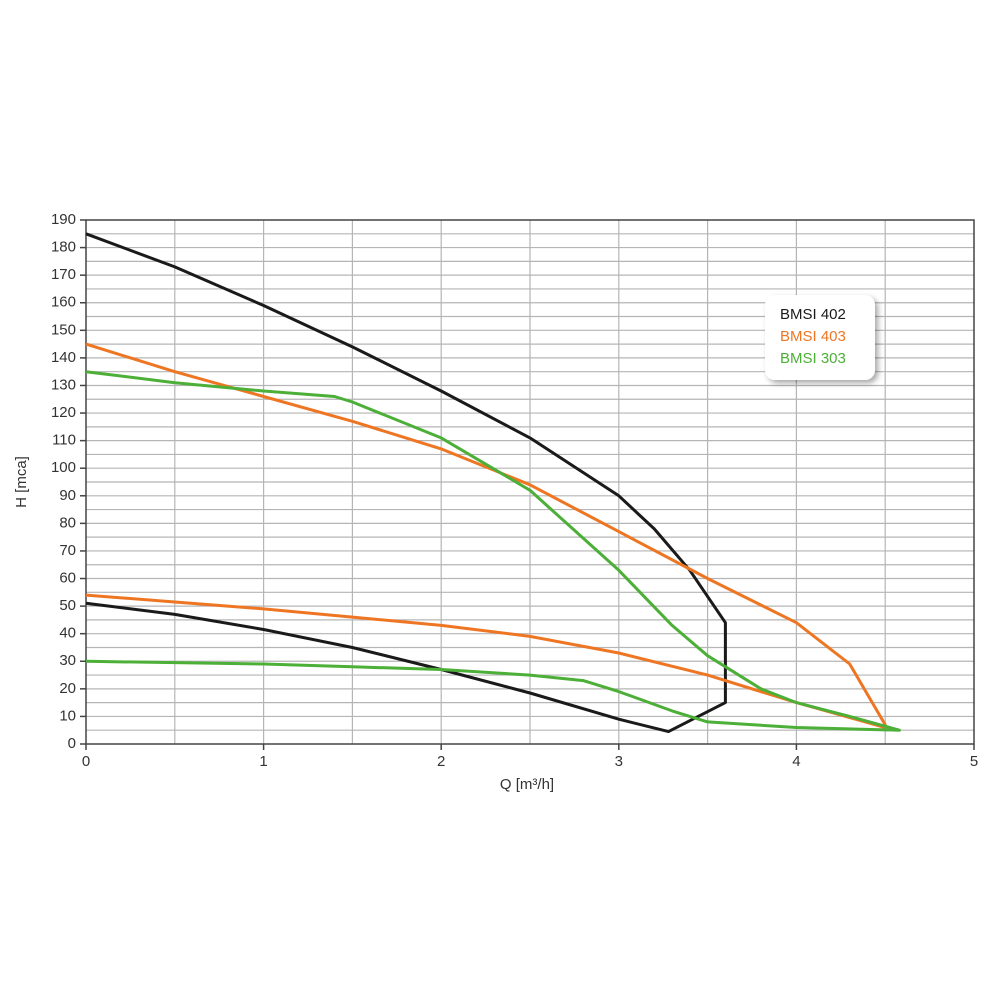 The image size is (1000, 1000). What do you see at coordinates (67, 633) in the screenshot?
I see `y-tick-label: 40` at bounding box center [67, 633].